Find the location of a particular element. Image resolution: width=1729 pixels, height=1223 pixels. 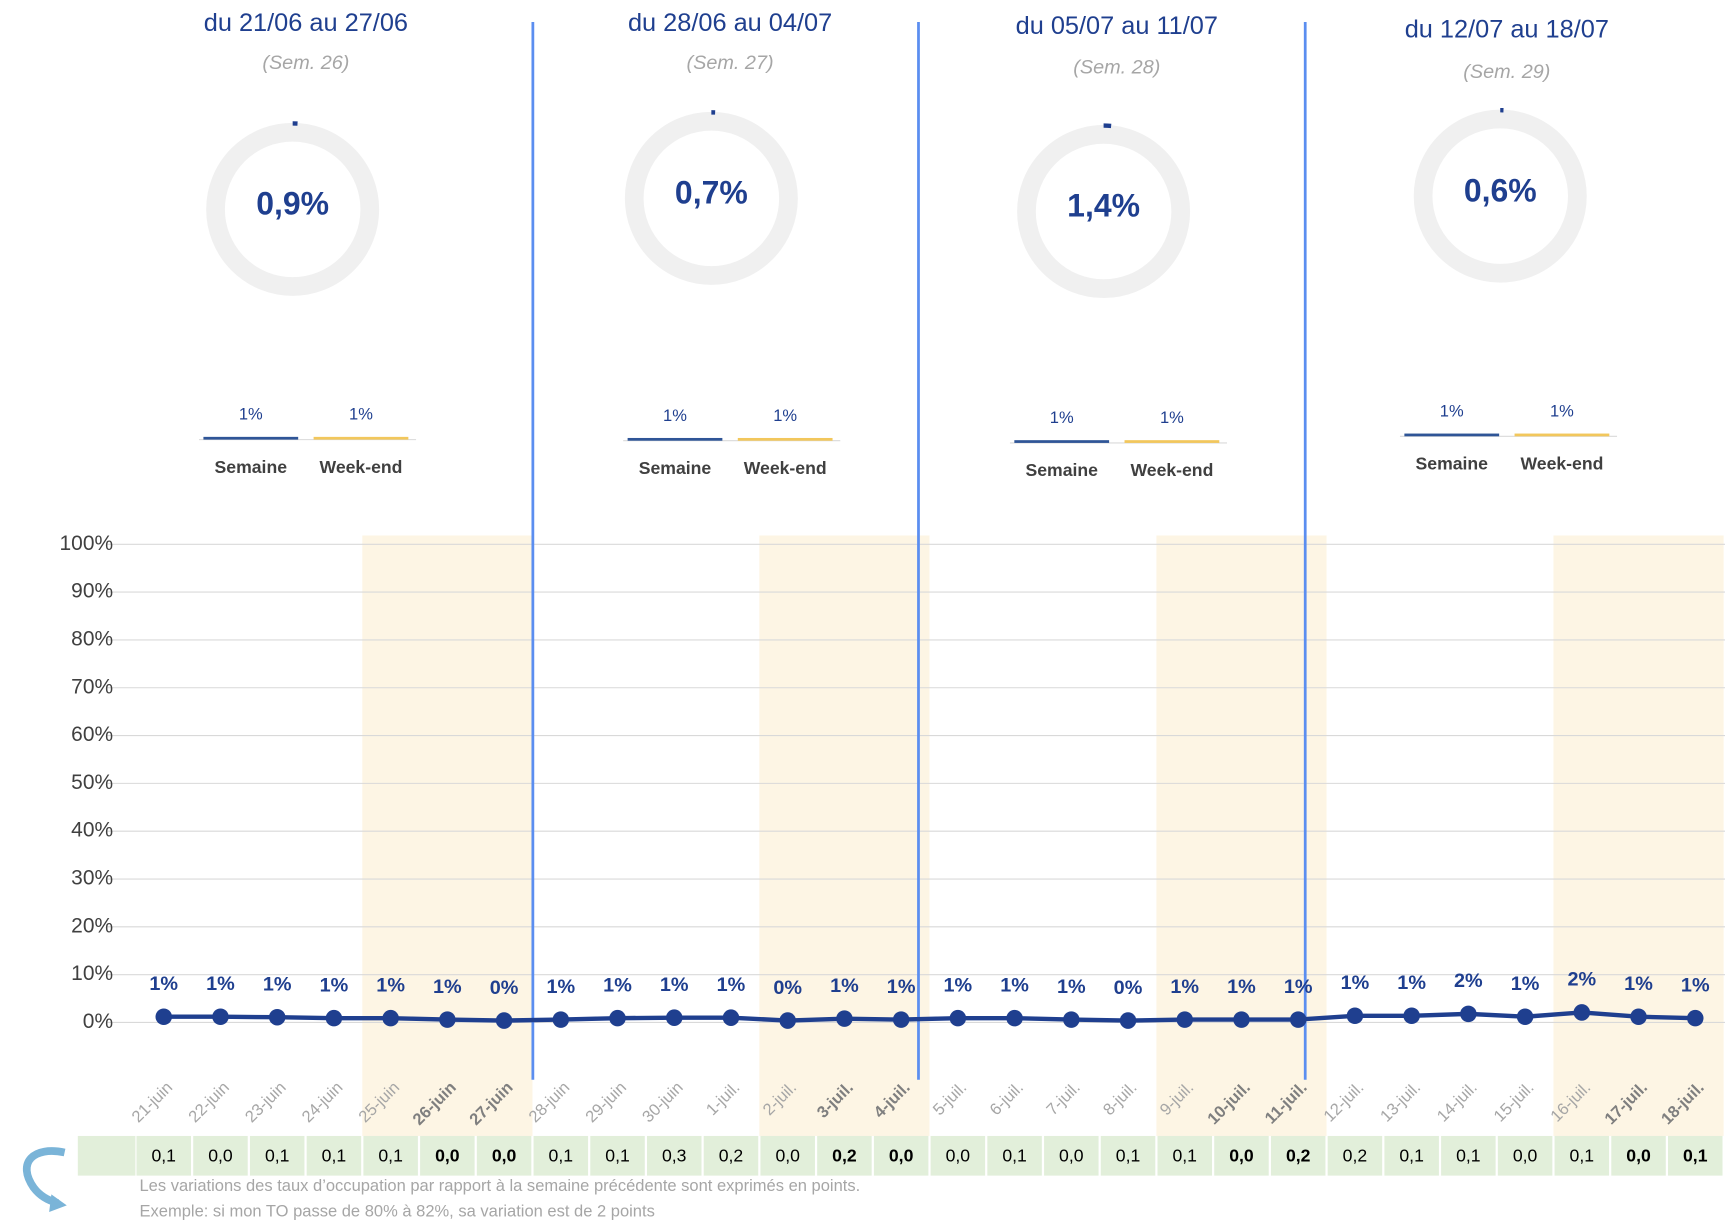

bar is located at coordinates (1062, 441).